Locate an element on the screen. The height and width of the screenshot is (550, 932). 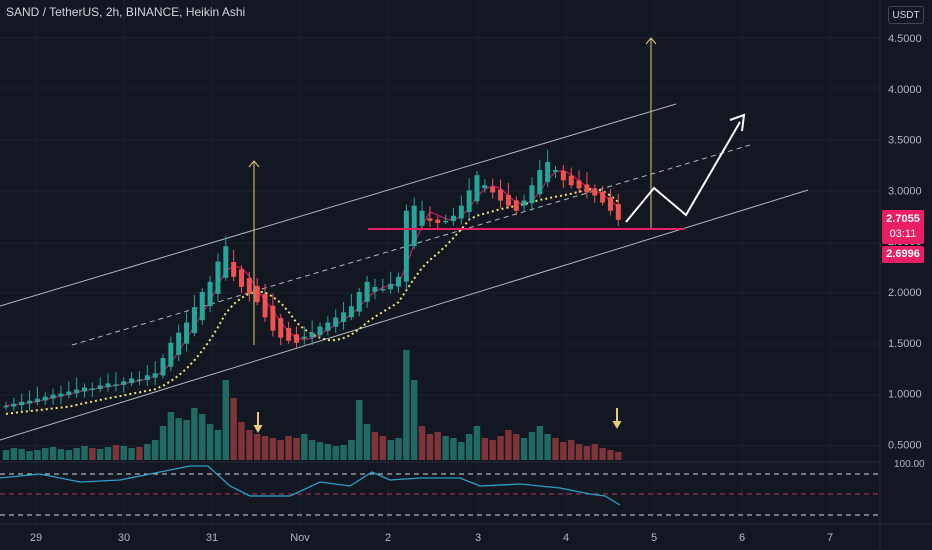
time-tick-label: 5 is located at coordinates (654, 538).